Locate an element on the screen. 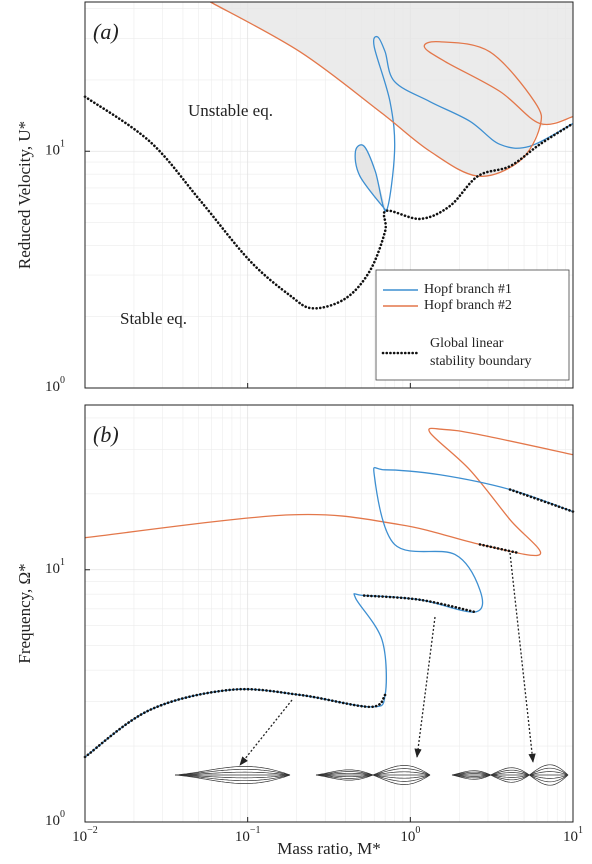  x-tick-label: 10⁰ is located at coordinates (410, 835).